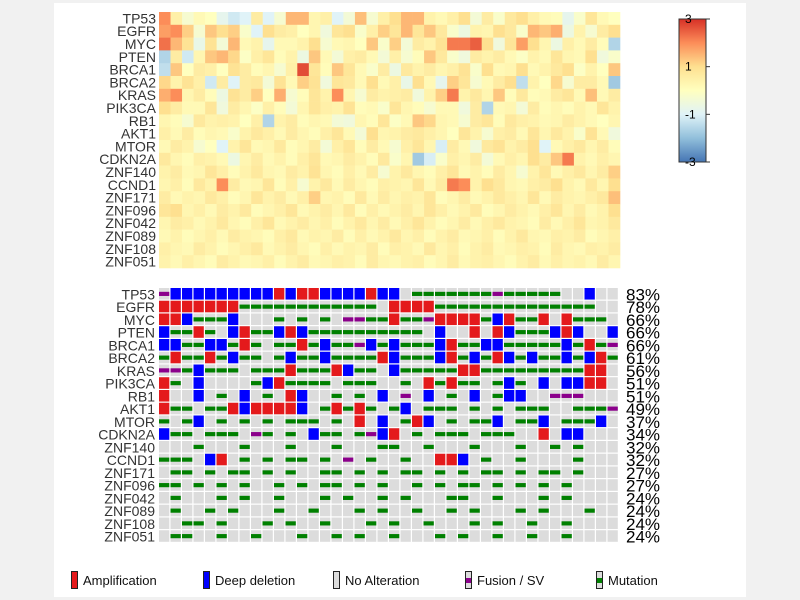 This screenshot has height=600, width=800. Describe the element at coordinates (120, 580) in the screenshot. I see `legend-label-amplification: Amplification` at that location.